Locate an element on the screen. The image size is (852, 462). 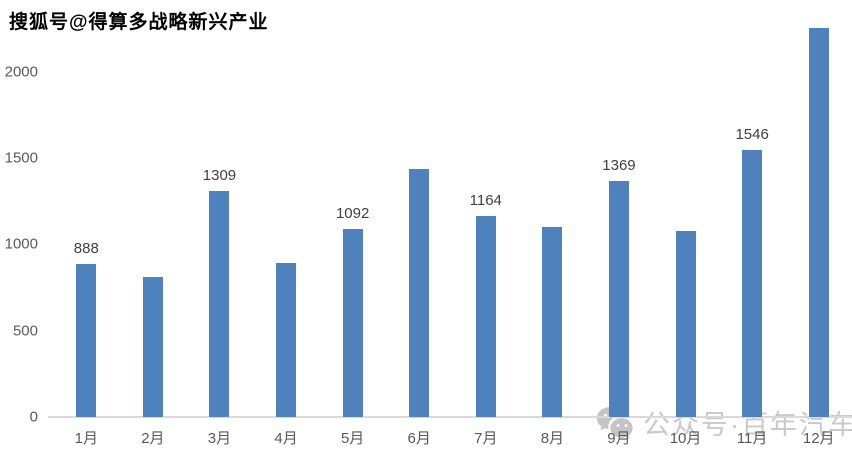
bar-value-label: 1092 is located at coordinates (352, 213).